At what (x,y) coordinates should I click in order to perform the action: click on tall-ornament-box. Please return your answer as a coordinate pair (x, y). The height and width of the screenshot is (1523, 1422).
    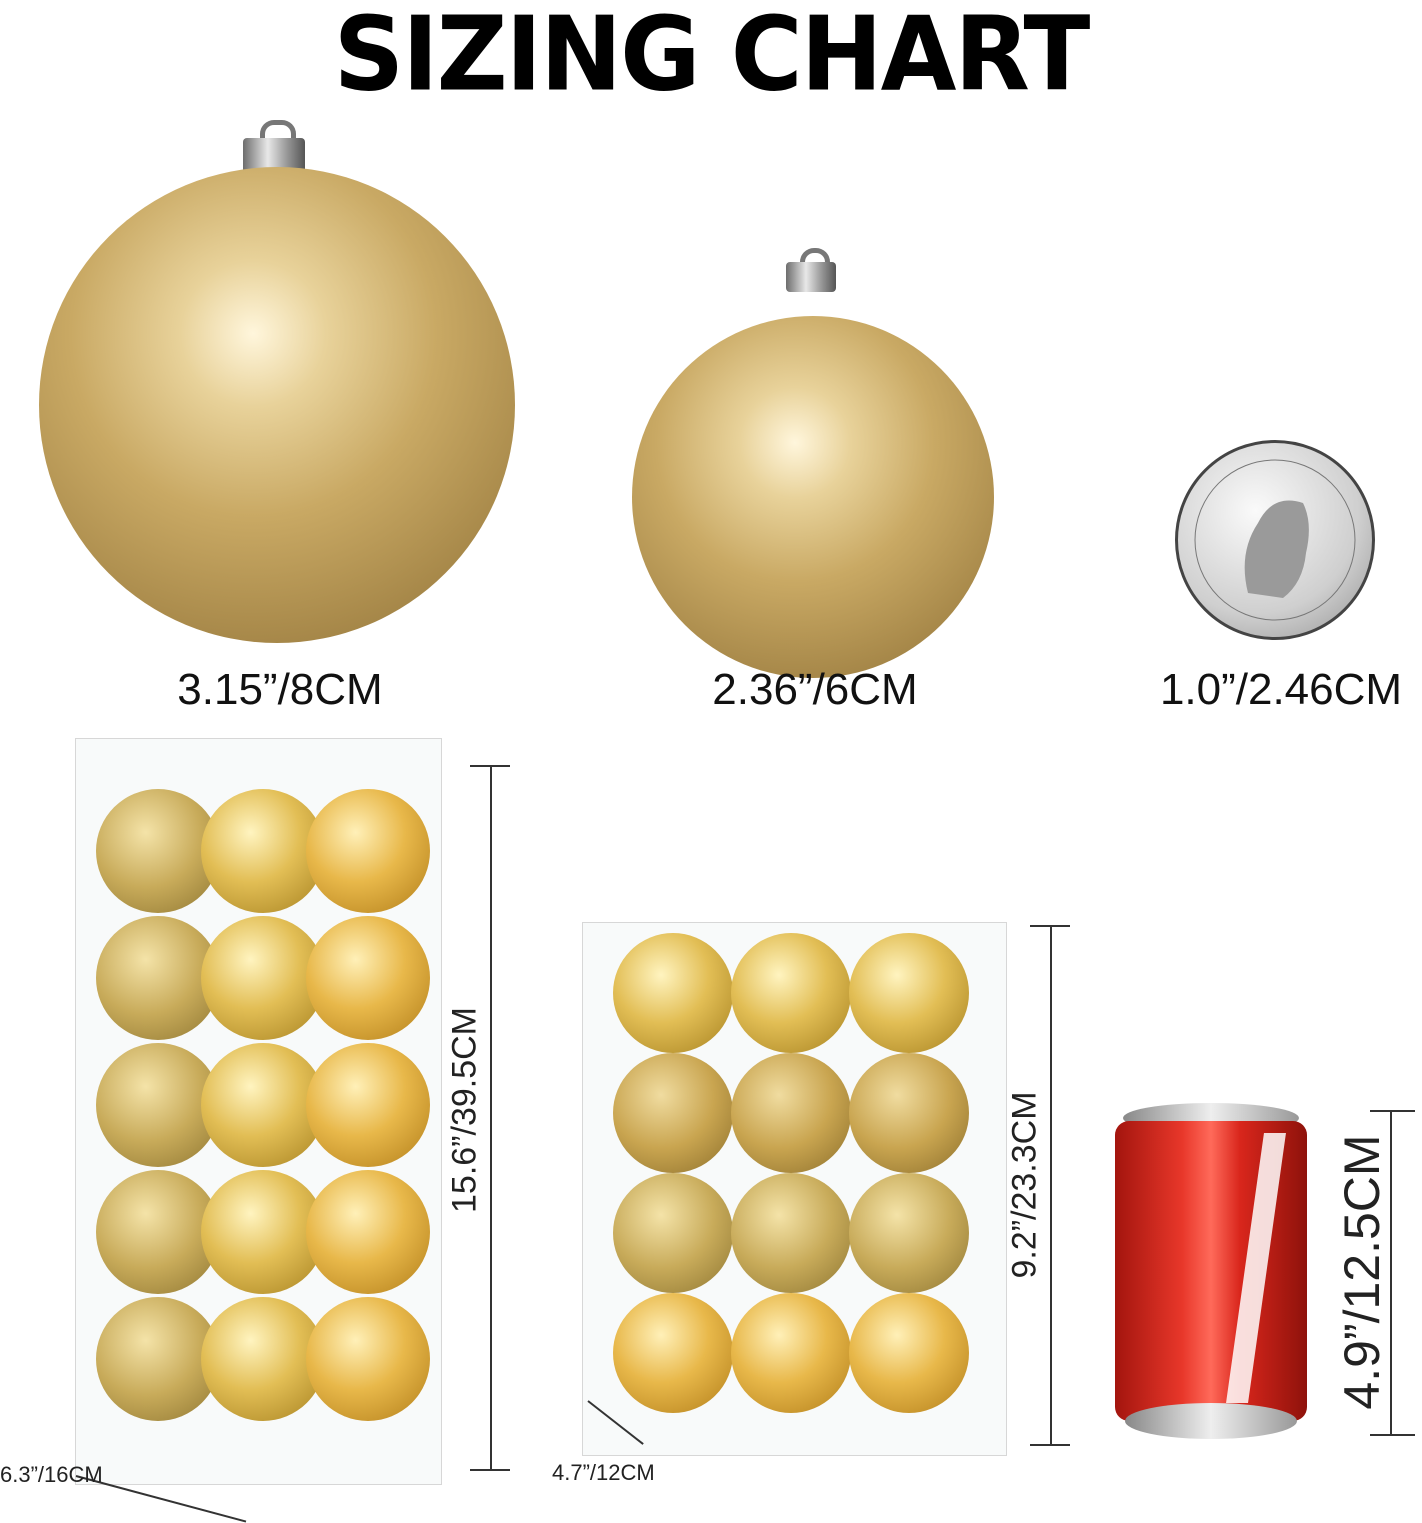
    Looking at the image, I should click on (258, 1111).